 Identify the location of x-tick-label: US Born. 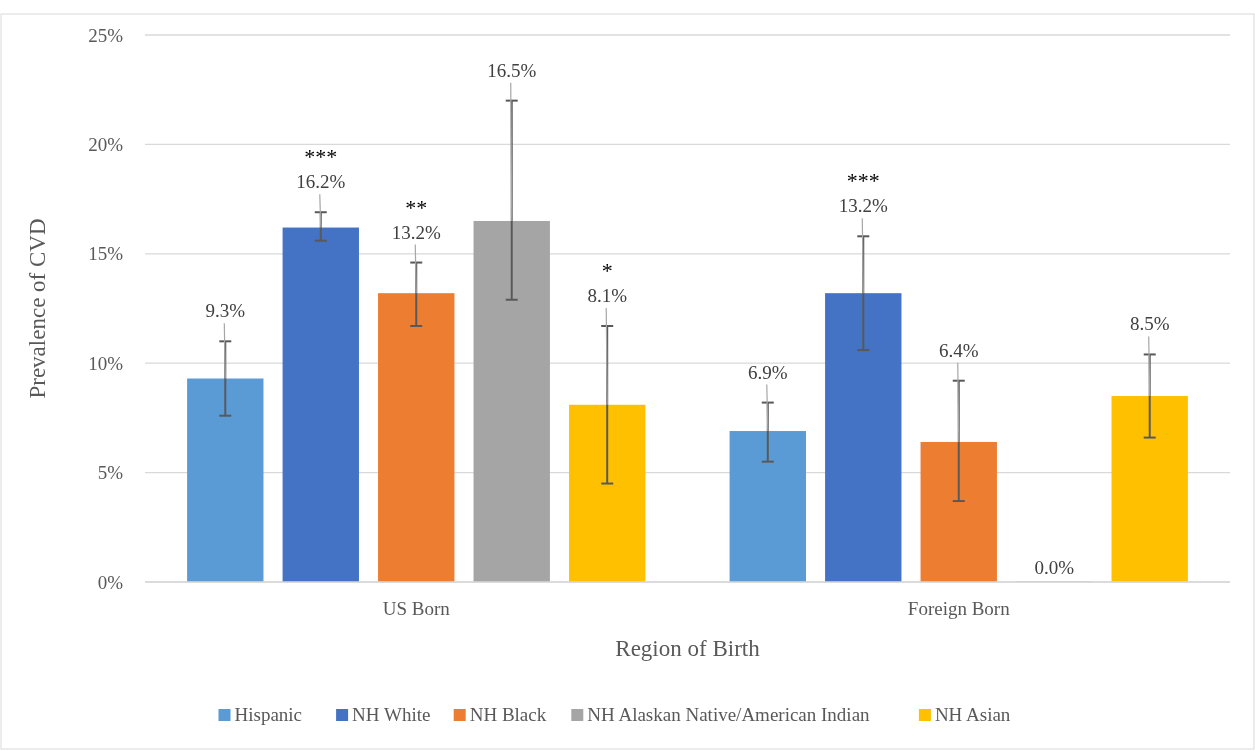
(416, 608).